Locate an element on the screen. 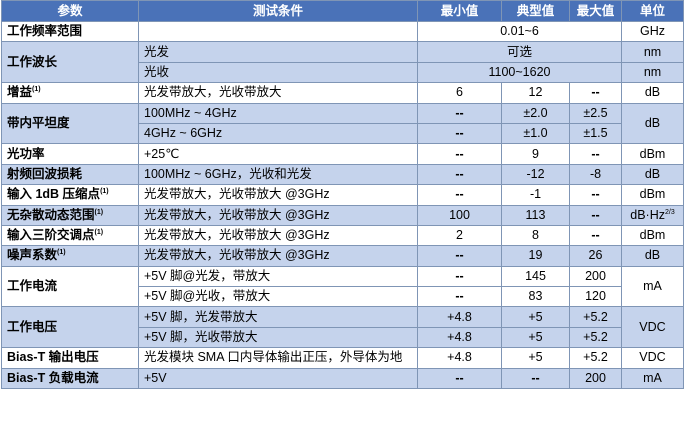 The height and width of the screenshot is (422, 684). typ-cell: 9 is located at coordinates (535, 154).